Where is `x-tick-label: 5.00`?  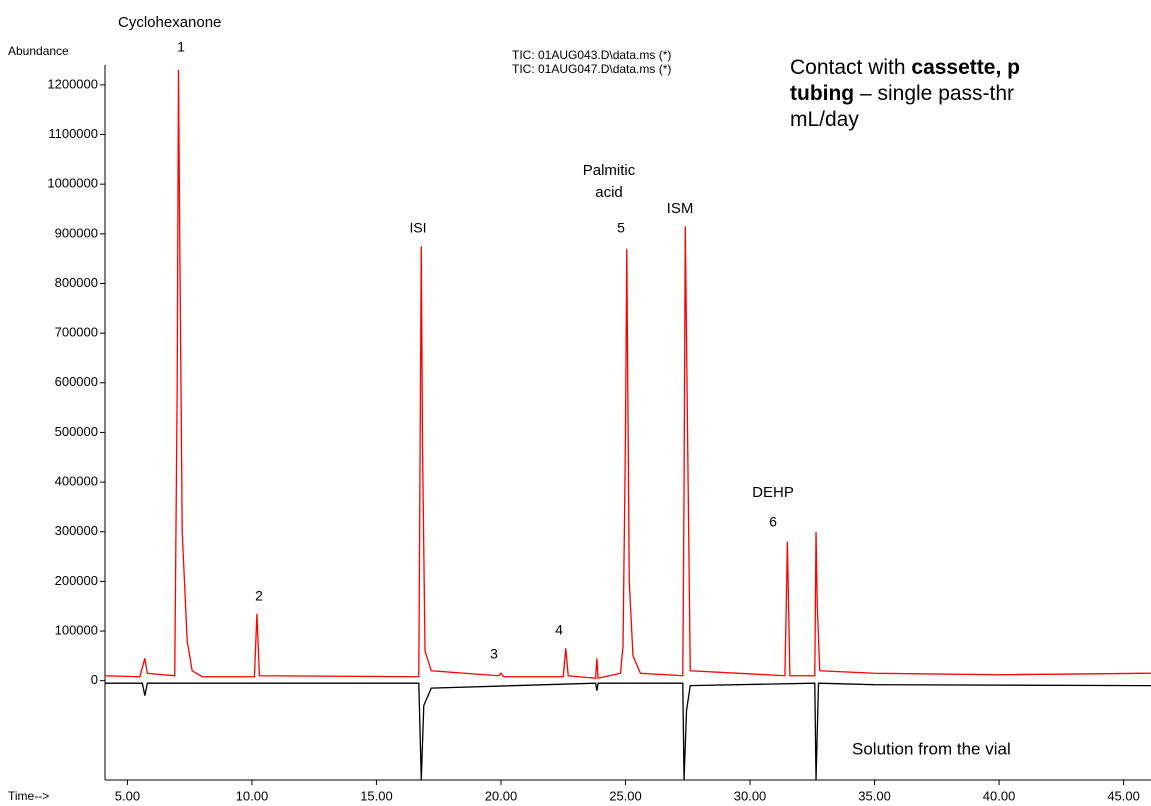 x-tick-label: 5.00 is located at coordinates (127, 795).